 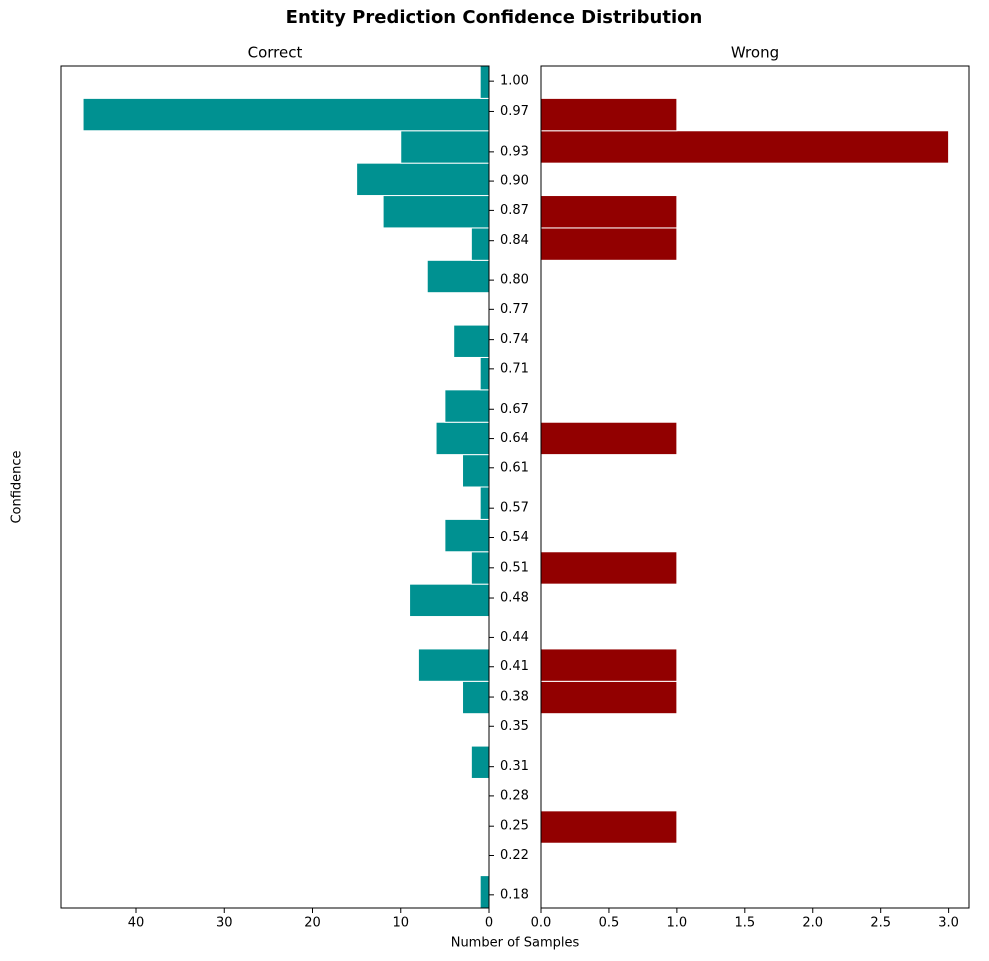 I want to click on y-tick-label: 0.93, so click(x=514, y=151).